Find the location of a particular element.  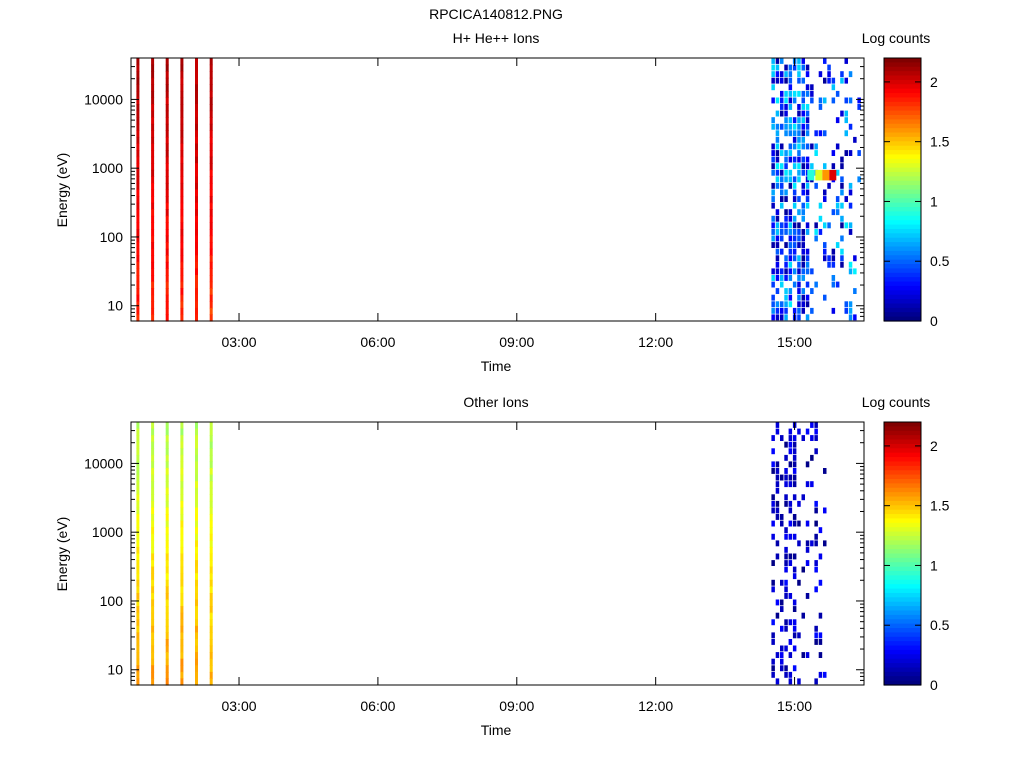

x-axis-label: Time is located at coordinates (496, 730).